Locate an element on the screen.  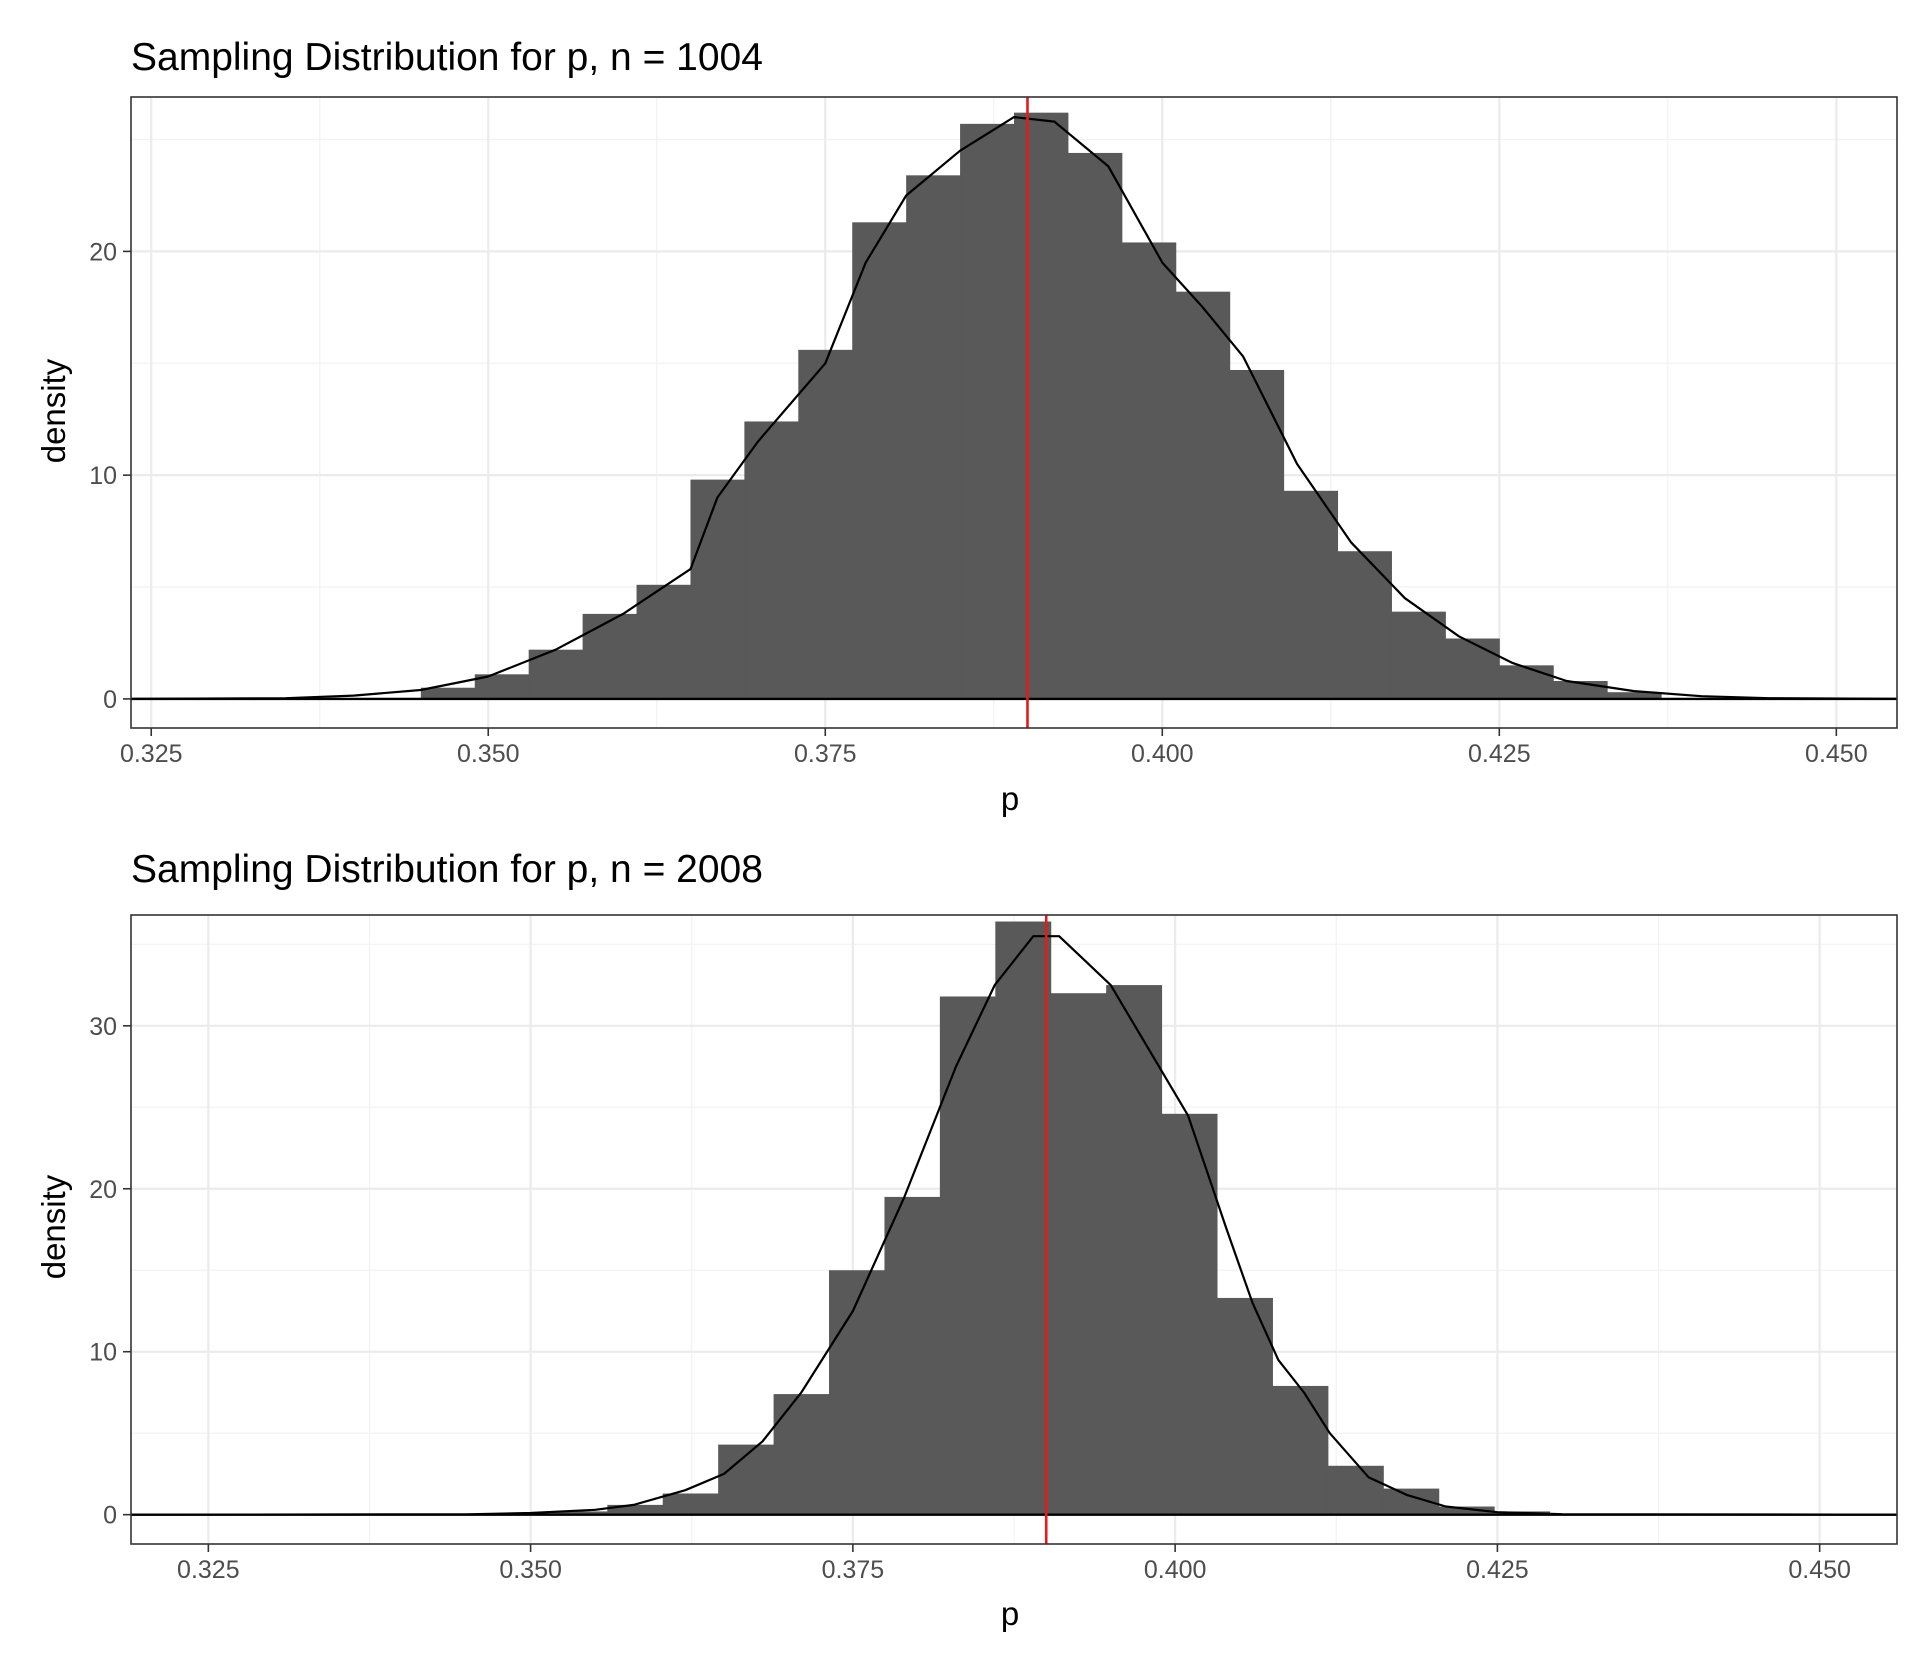
chart-title: Sampling Distribution for p, n = 2008 is located at coordinates (447, 869).